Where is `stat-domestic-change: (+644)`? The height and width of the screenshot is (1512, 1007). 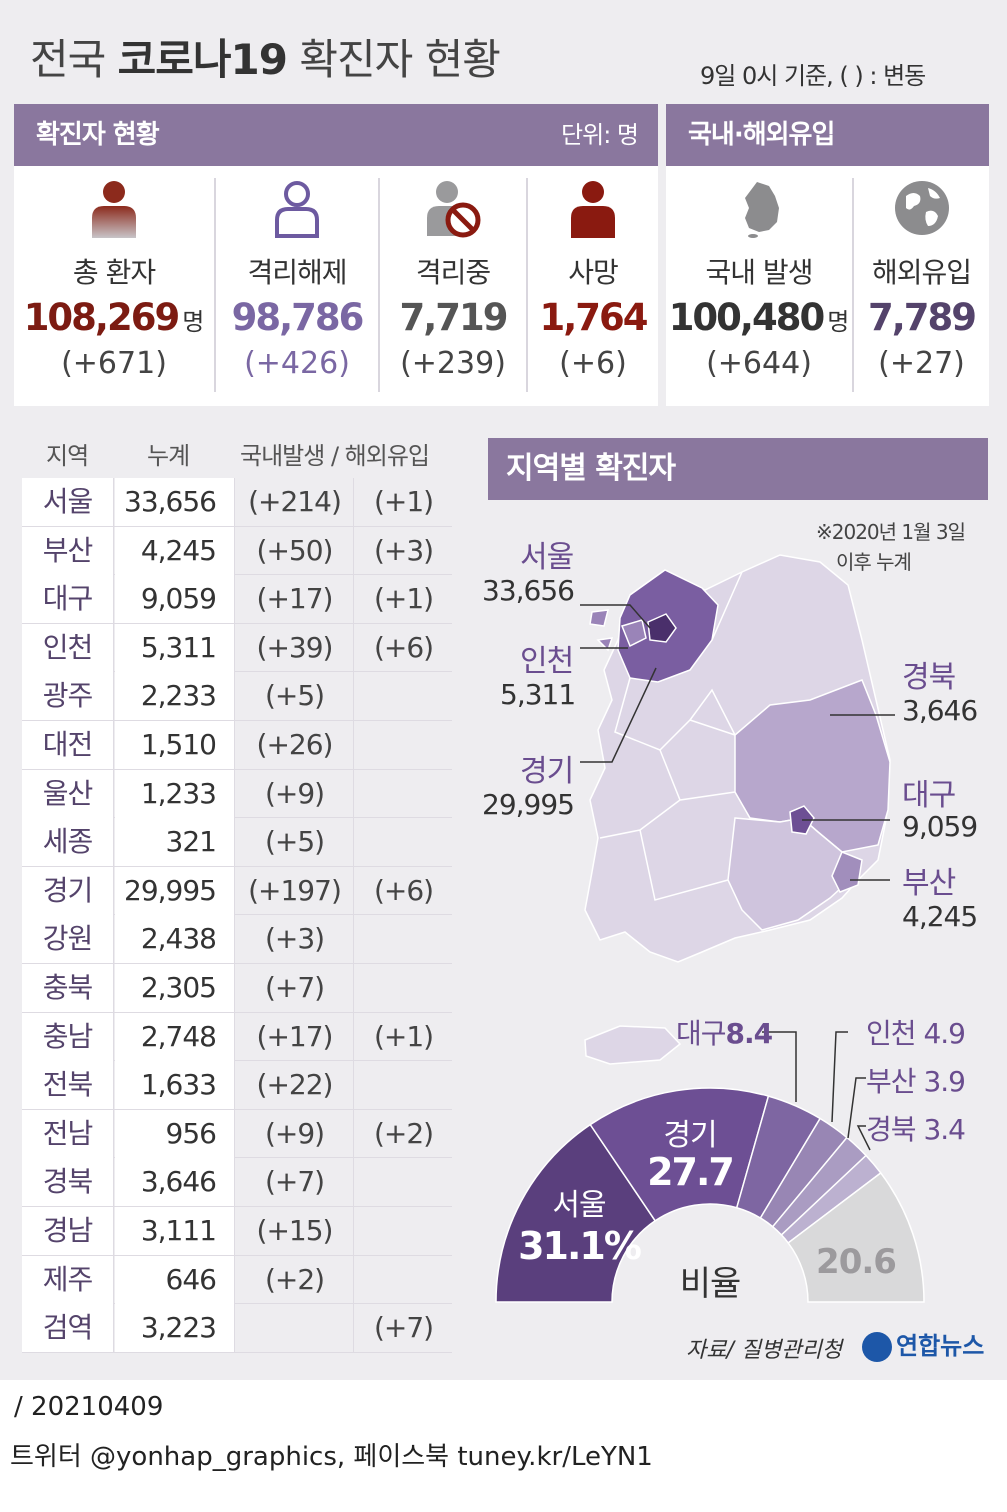 stat-domestic-change: (+644) is located at coordinates (759, 363).